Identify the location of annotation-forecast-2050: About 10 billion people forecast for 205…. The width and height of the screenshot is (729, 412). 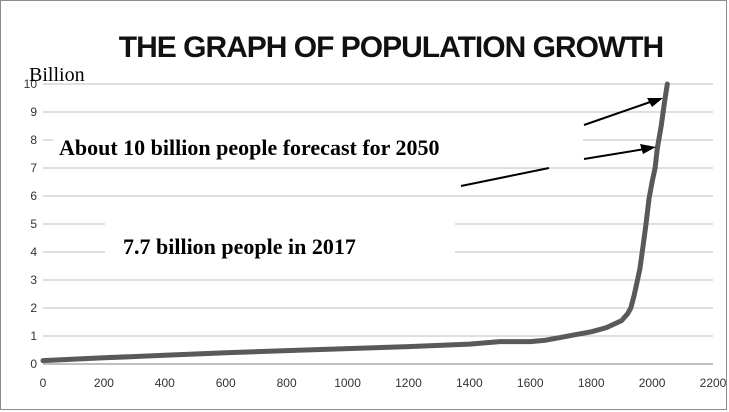
(249, 147).